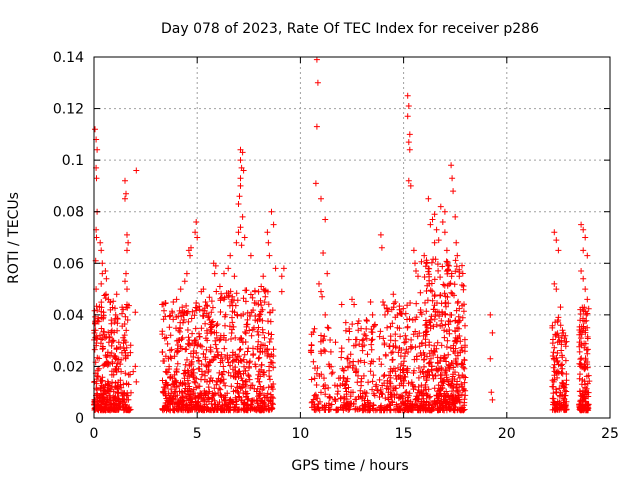 The image size is (640, 480). Describe the element at coordinates (68, 58) in the screenshot. I see `y-tick-label: 0.14` at that location.